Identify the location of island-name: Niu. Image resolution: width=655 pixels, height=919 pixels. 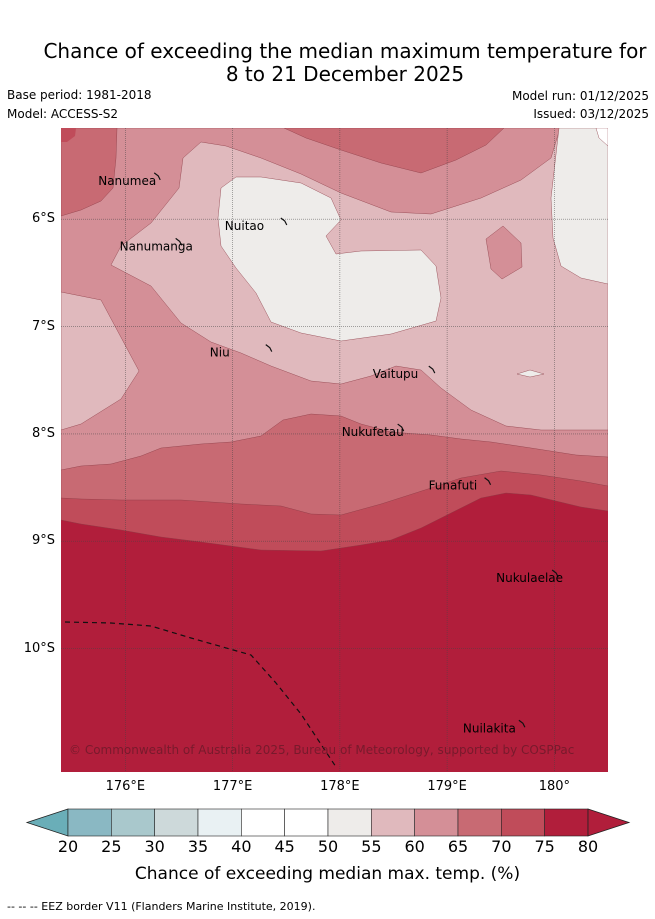
(220, 353).